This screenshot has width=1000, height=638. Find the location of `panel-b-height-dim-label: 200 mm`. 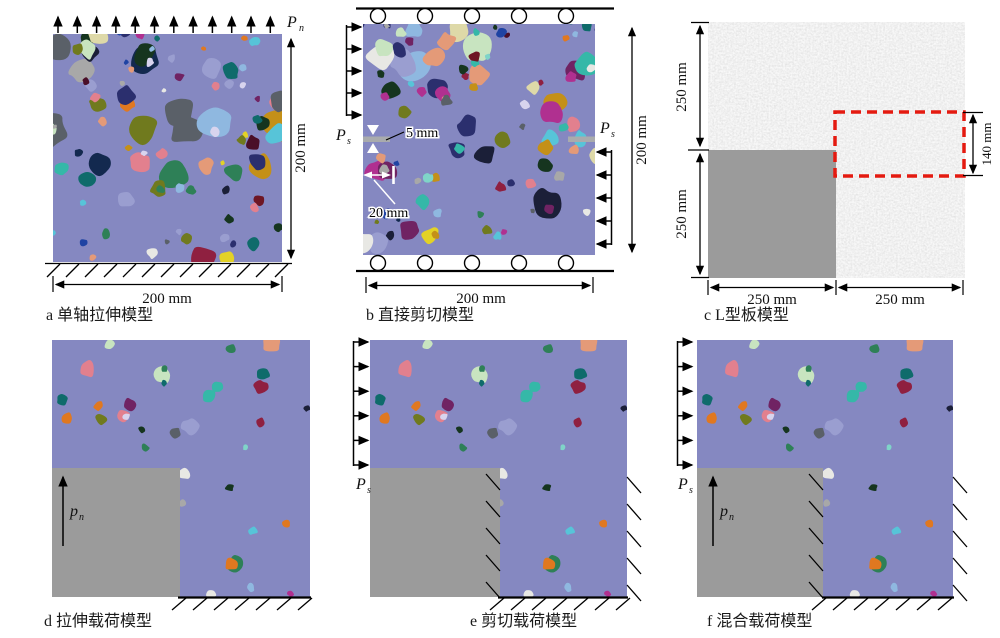

panel-b-height-dim-label: 200 mm is located at coordinates (642, 140).